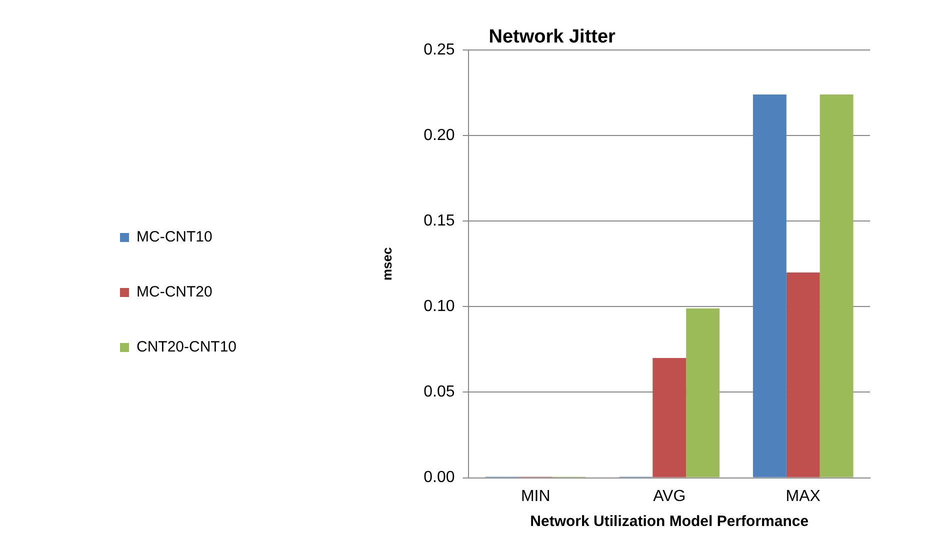 The height and width of the screenshot is (540, 925). What do you see at coordinates (669, 521) in the screenshot?
I see `x-axis-title: Network Utilization Model Performance` at bounding box center [669, 521].